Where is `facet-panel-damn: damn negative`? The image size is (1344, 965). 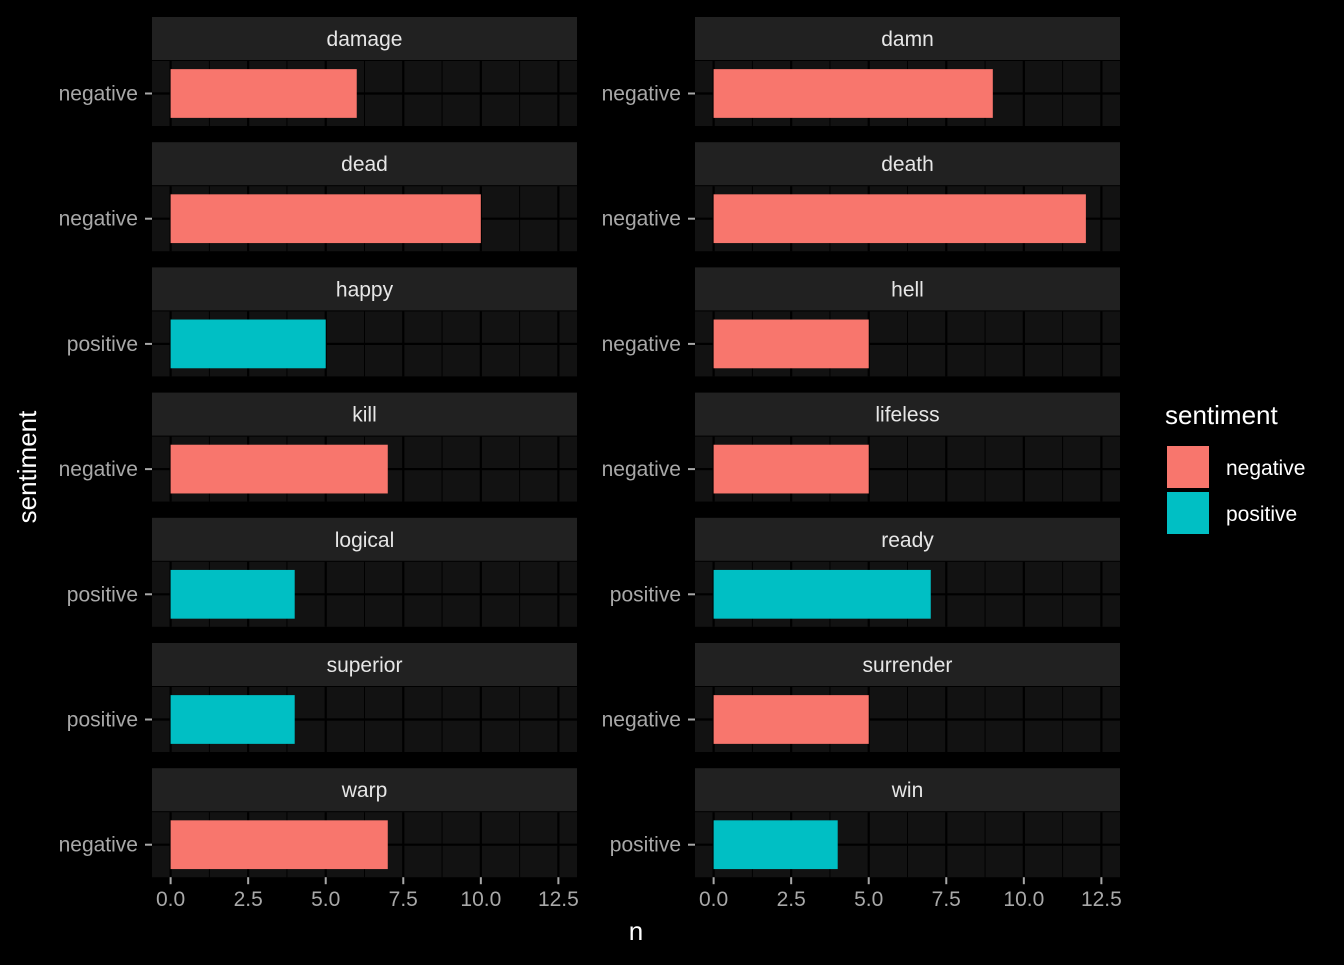
facet-panel-damn: damn negative is located at coordinates (861, 71).